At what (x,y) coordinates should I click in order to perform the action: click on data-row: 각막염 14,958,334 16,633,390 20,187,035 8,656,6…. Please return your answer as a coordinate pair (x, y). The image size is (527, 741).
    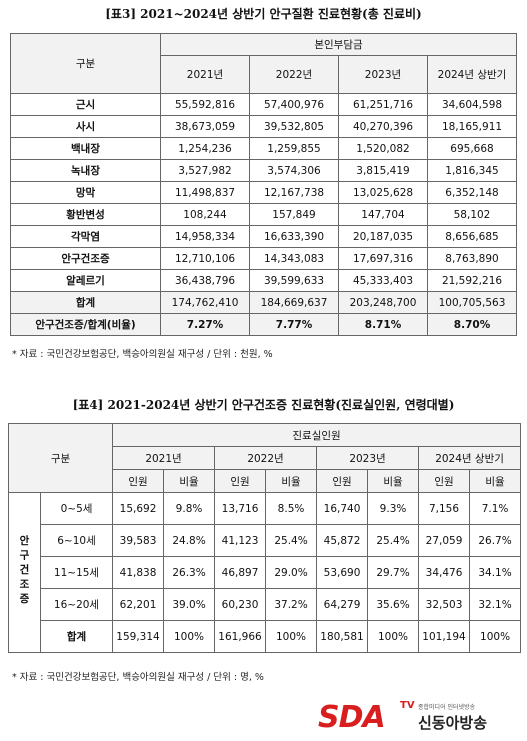
    Looking at the image, I should click on (263, 236).